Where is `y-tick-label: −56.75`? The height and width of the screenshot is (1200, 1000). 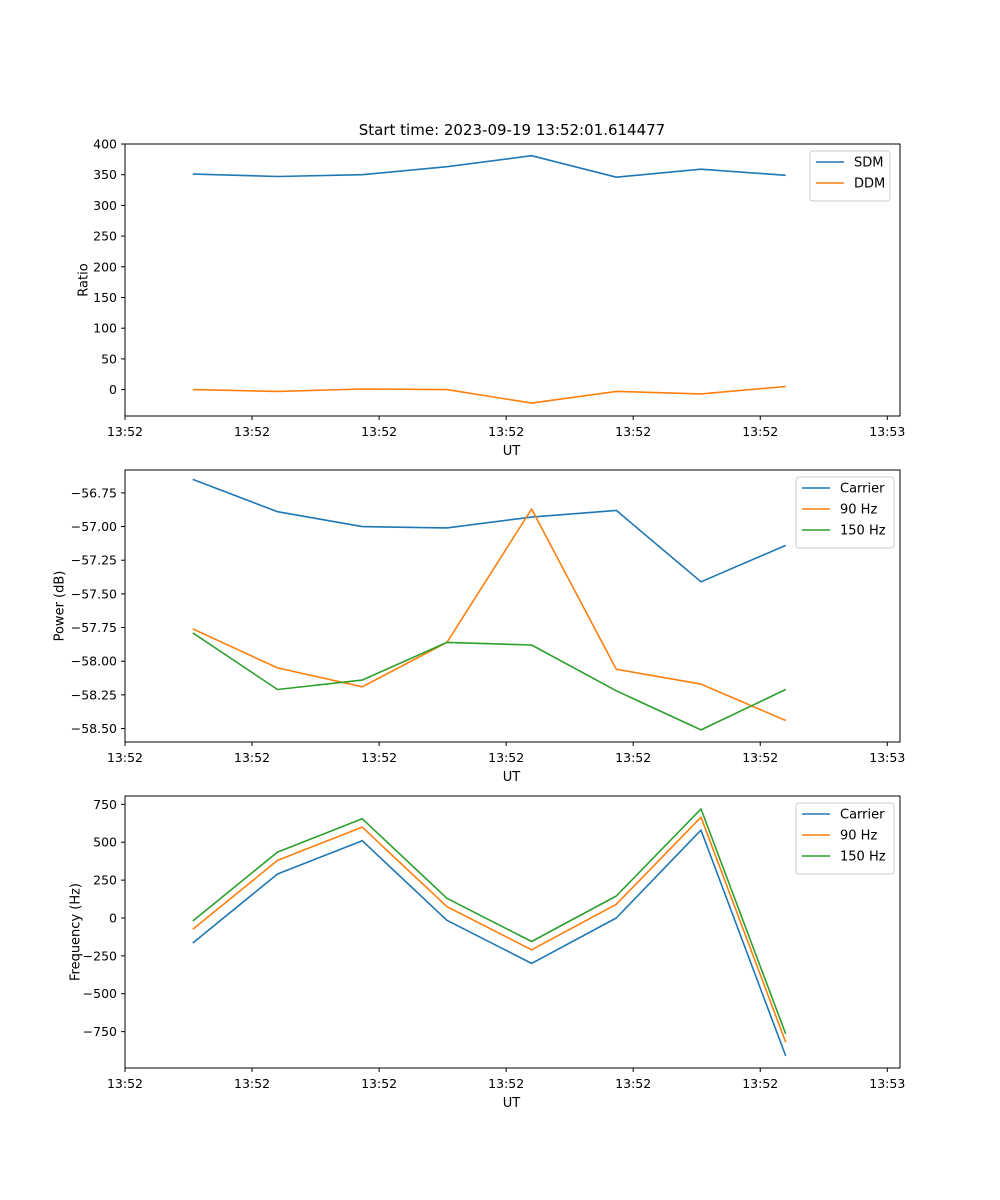 y-tick-label: −56.75 is located at coordinates (94, 492).